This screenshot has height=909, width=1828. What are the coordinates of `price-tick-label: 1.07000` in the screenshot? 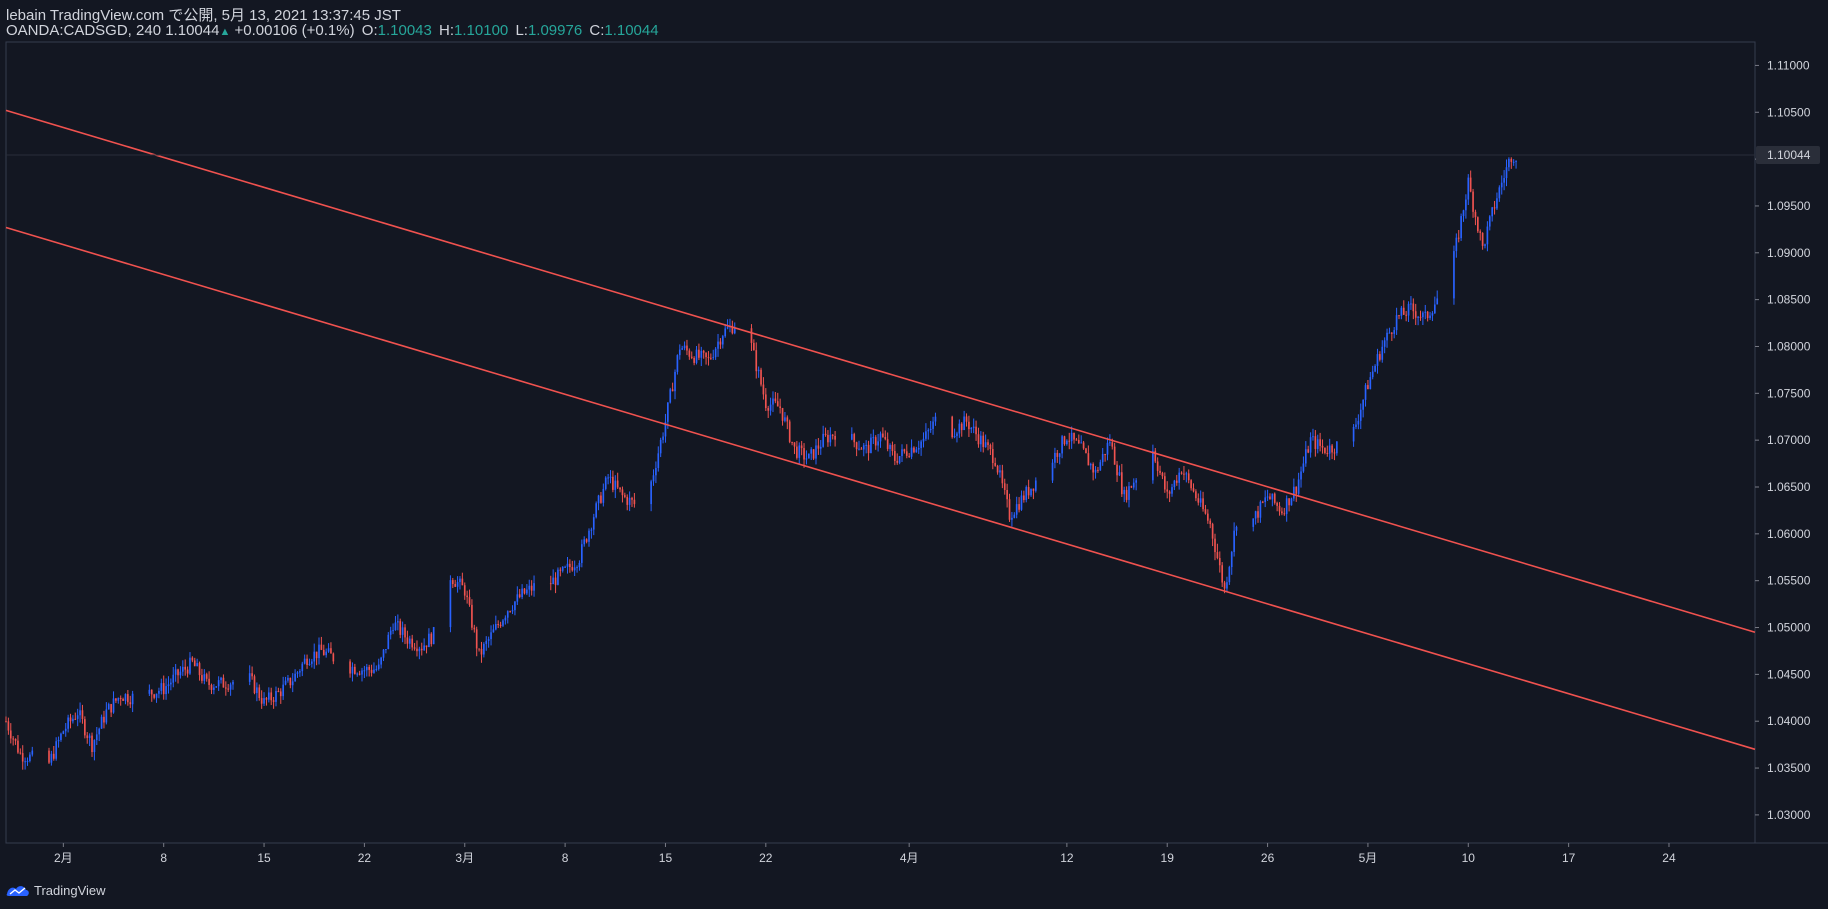 It's located at (1789, 440).